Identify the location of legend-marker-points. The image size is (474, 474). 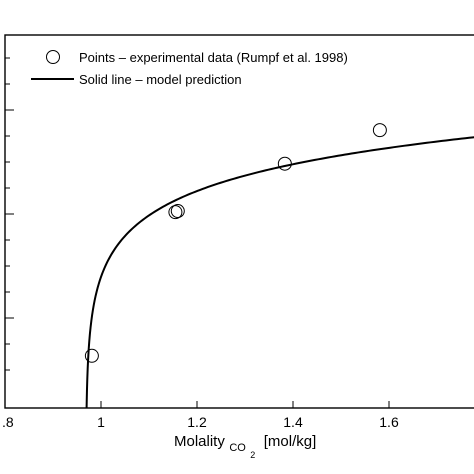
(53, 57).